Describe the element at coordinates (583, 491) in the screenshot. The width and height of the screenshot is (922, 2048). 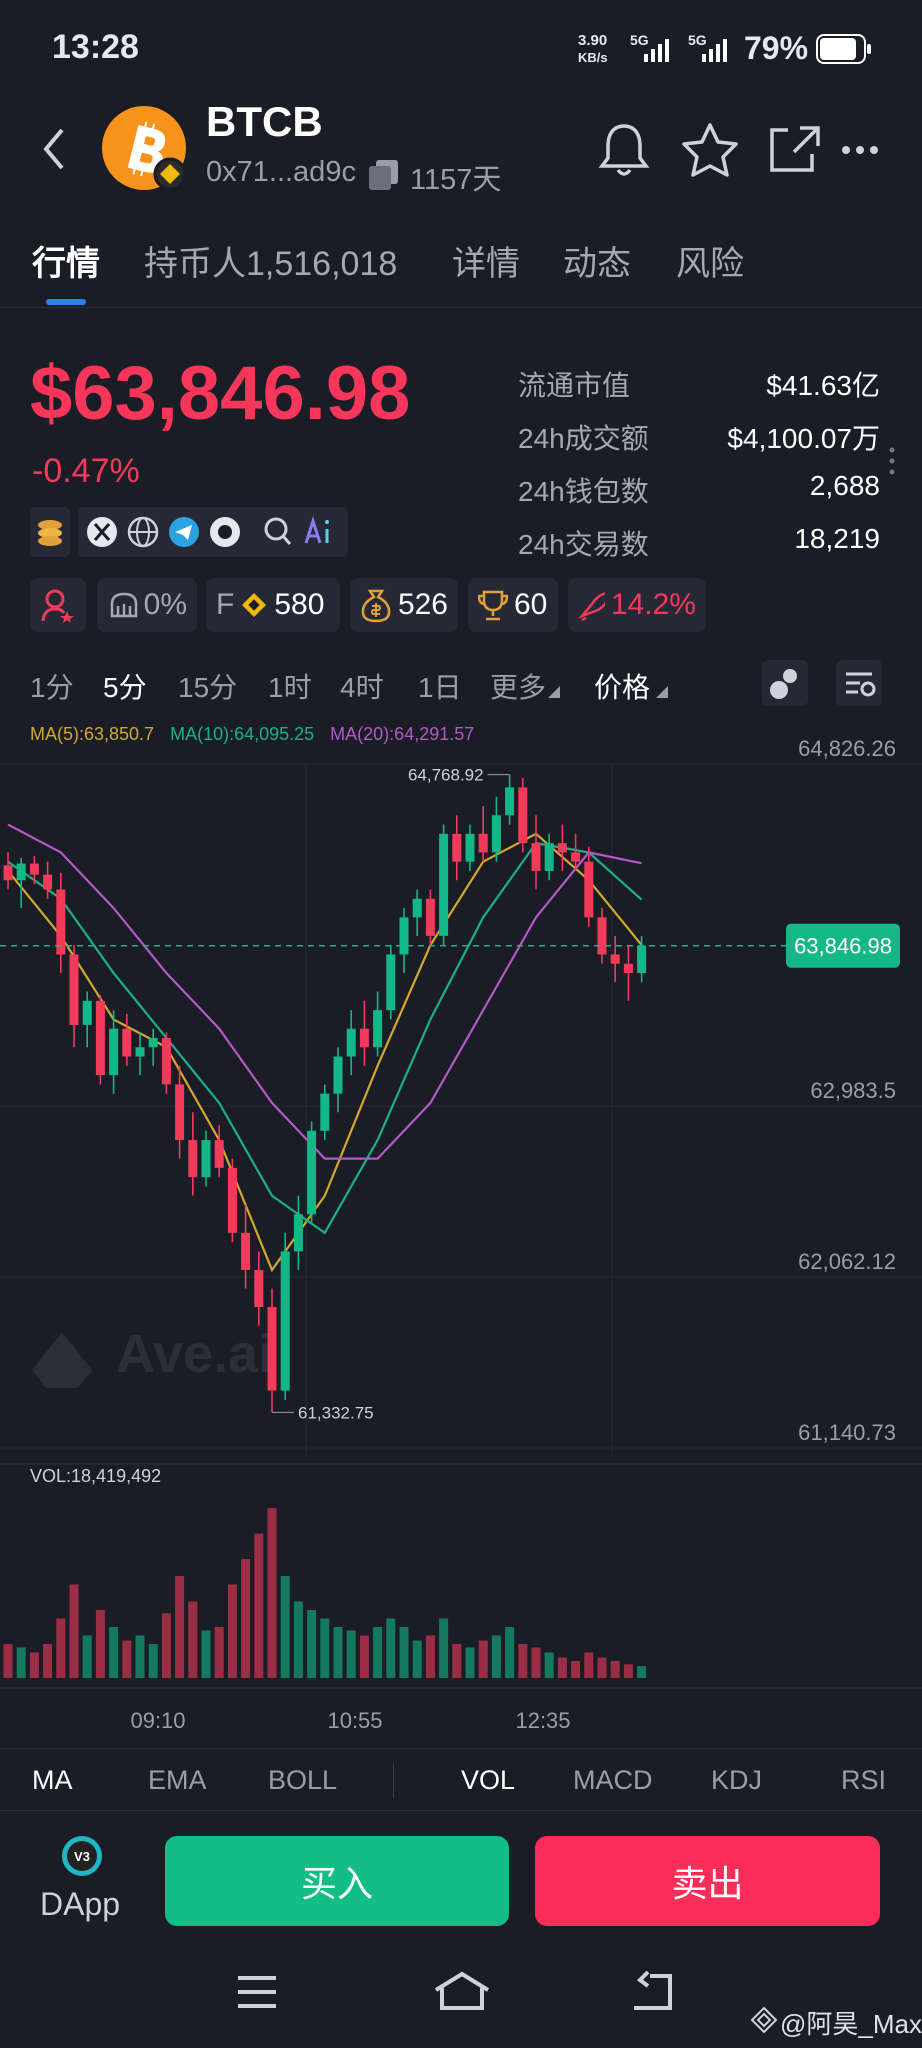
I see `stat-label: 24h钱包数` at that location.